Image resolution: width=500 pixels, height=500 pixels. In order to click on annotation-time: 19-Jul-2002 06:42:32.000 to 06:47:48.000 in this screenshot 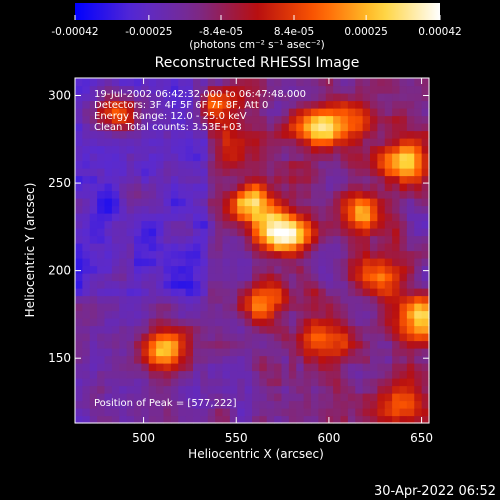, I will do `click(200, 94)`.